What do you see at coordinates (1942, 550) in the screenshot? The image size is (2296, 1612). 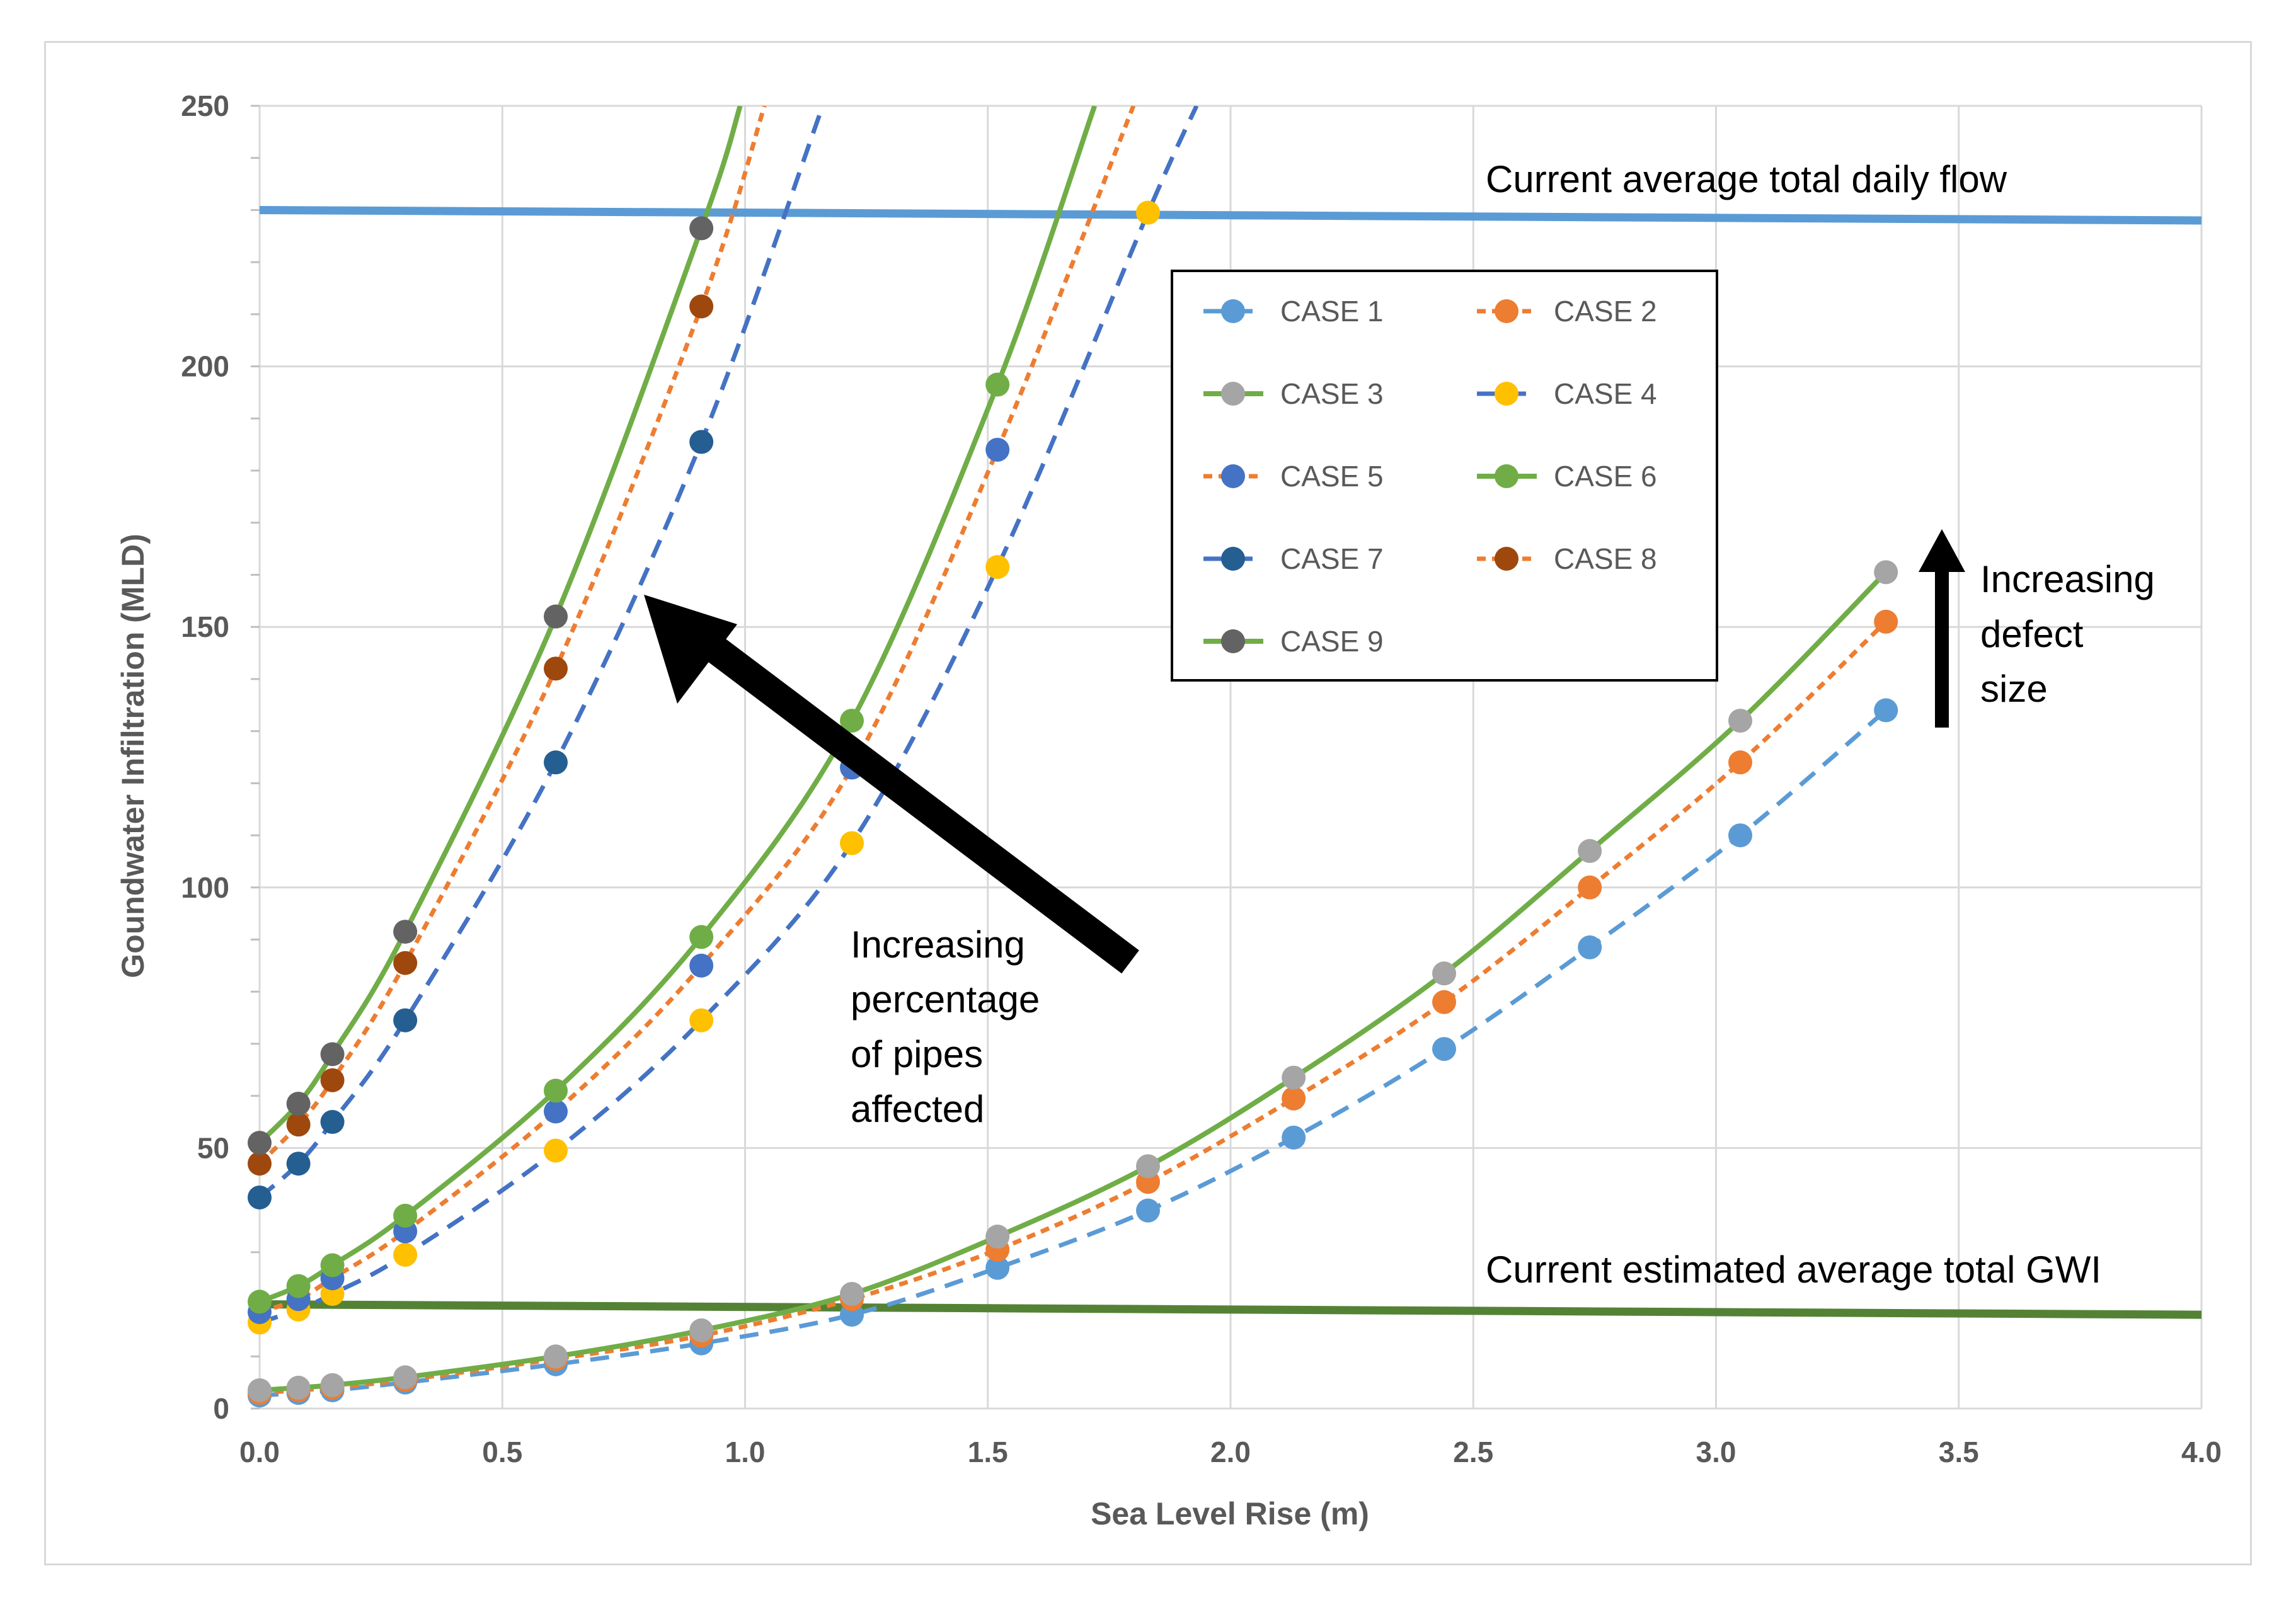 I see `arrow-defect-size-head` at bounding box center [1942, 550].